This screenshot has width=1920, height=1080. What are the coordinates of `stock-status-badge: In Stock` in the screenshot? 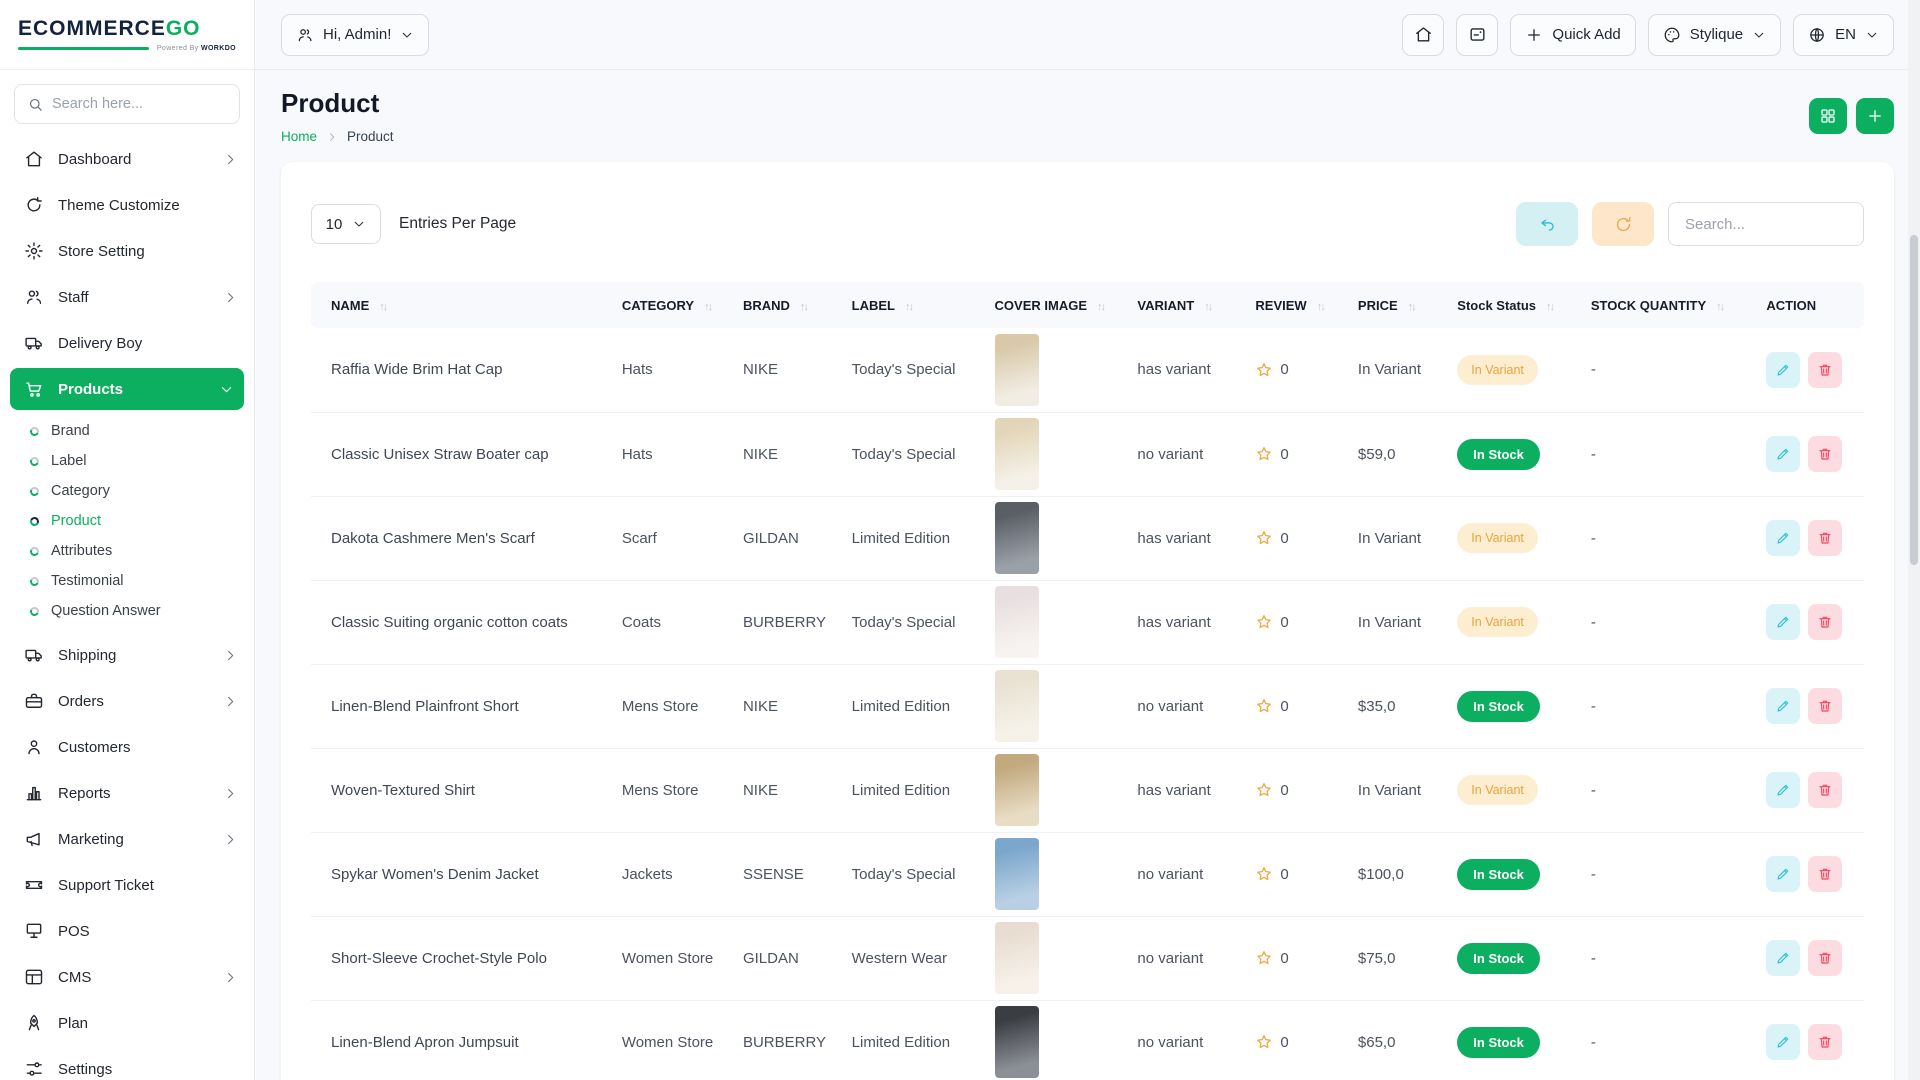 It's located at (1498, 1042).